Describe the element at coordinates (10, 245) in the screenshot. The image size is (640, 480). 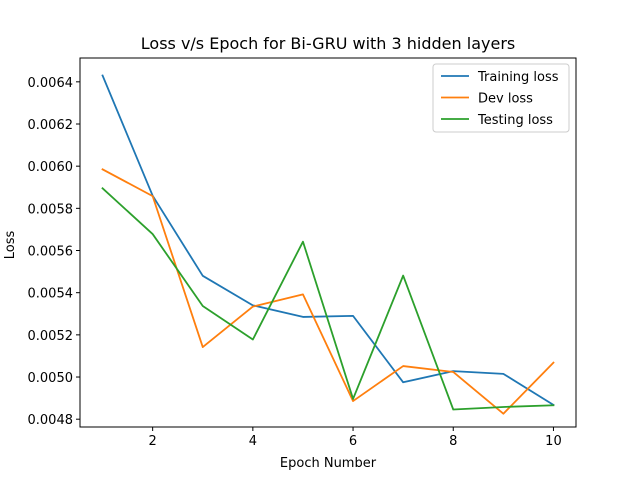
I see `y-axis-label: Loss` at that location.